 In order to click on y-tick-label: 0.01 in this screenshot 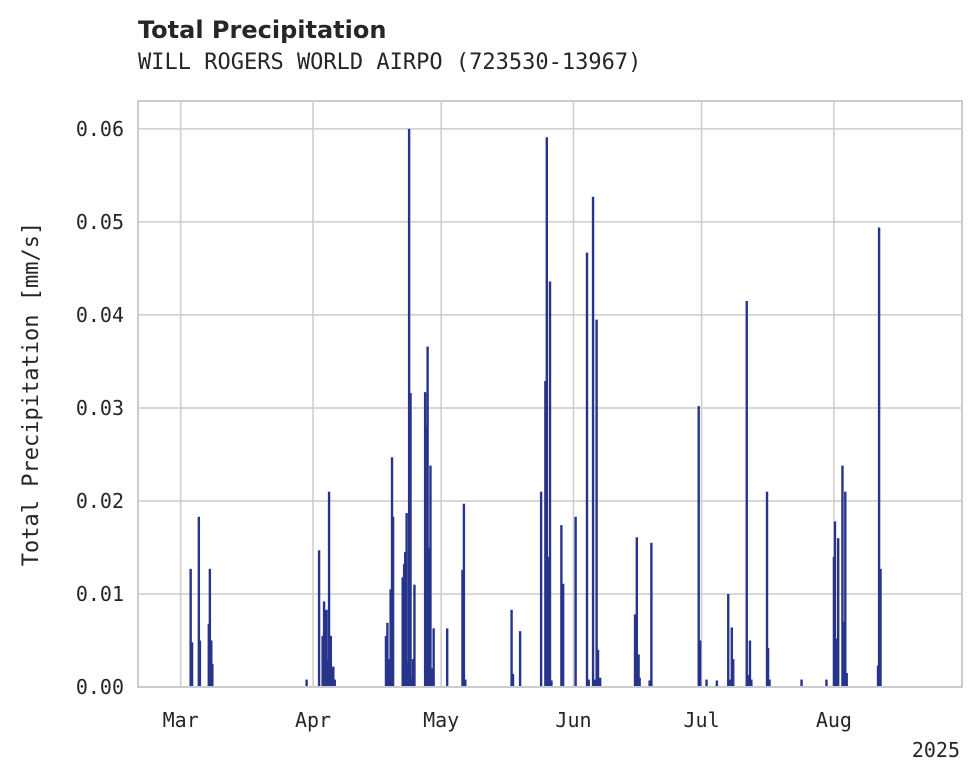, I will do `click(100, 594)`.